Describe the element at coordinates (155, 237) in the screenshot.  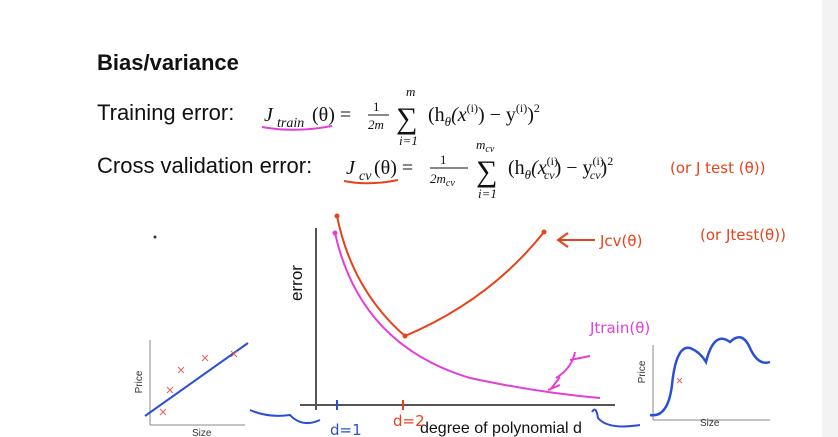
I see `dot` at that location.